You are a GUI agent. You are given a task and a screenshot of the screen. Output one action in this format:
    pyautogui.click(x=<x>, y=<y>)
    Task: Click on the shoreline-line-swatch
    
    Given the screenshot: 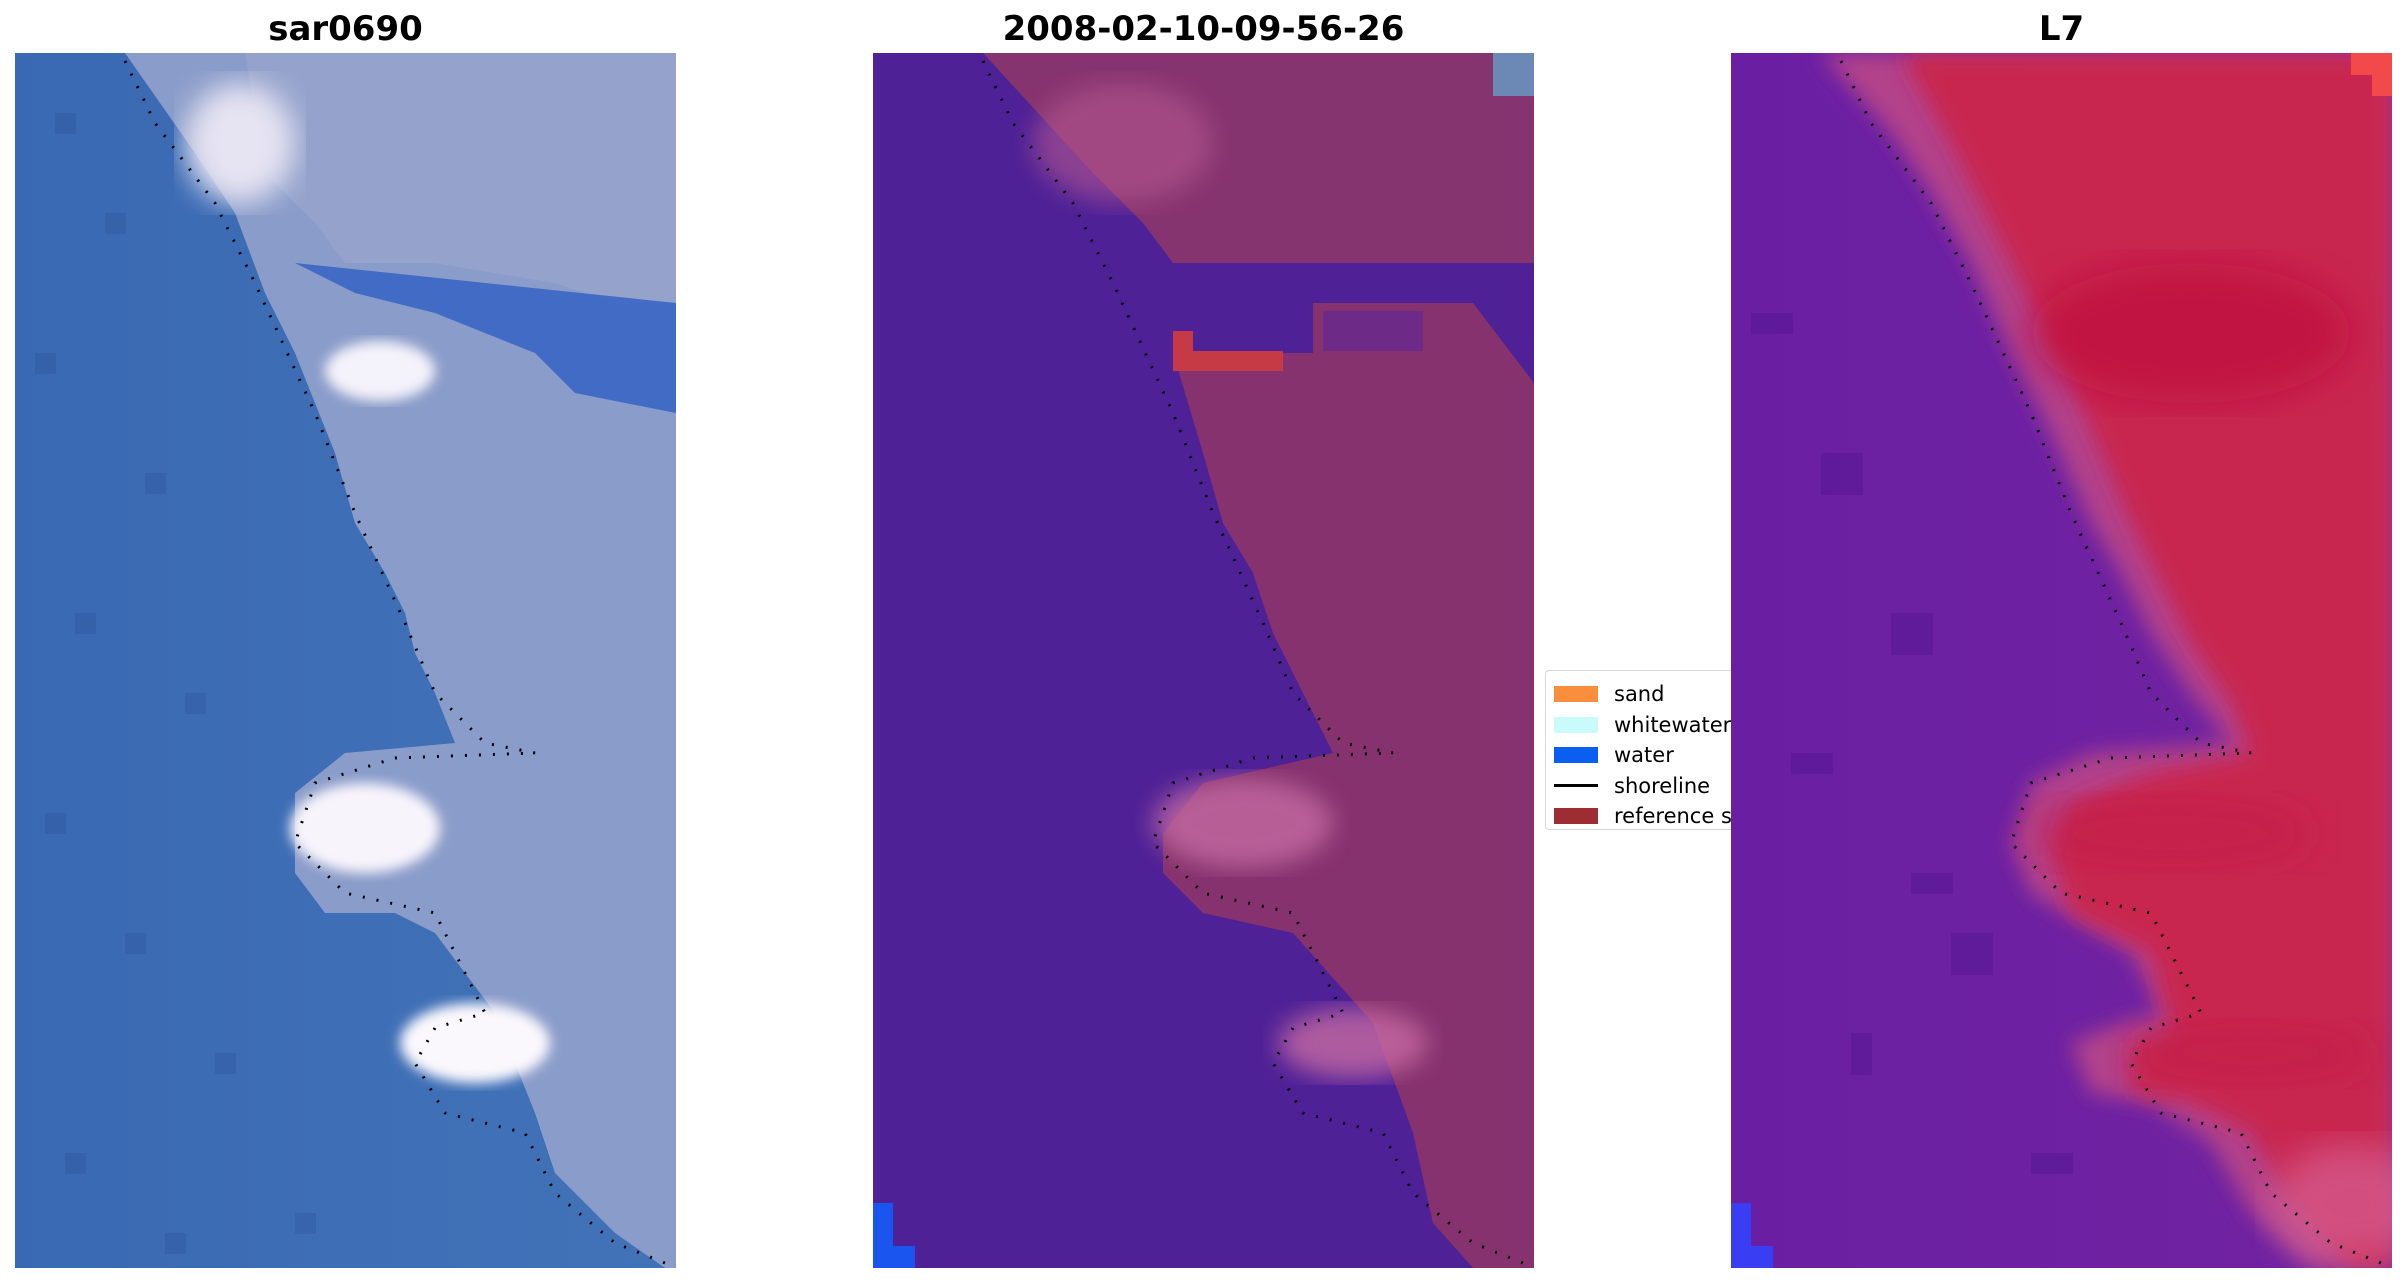 What is the action you would take?
    pyautogui.click(x=1576, y=786)
    